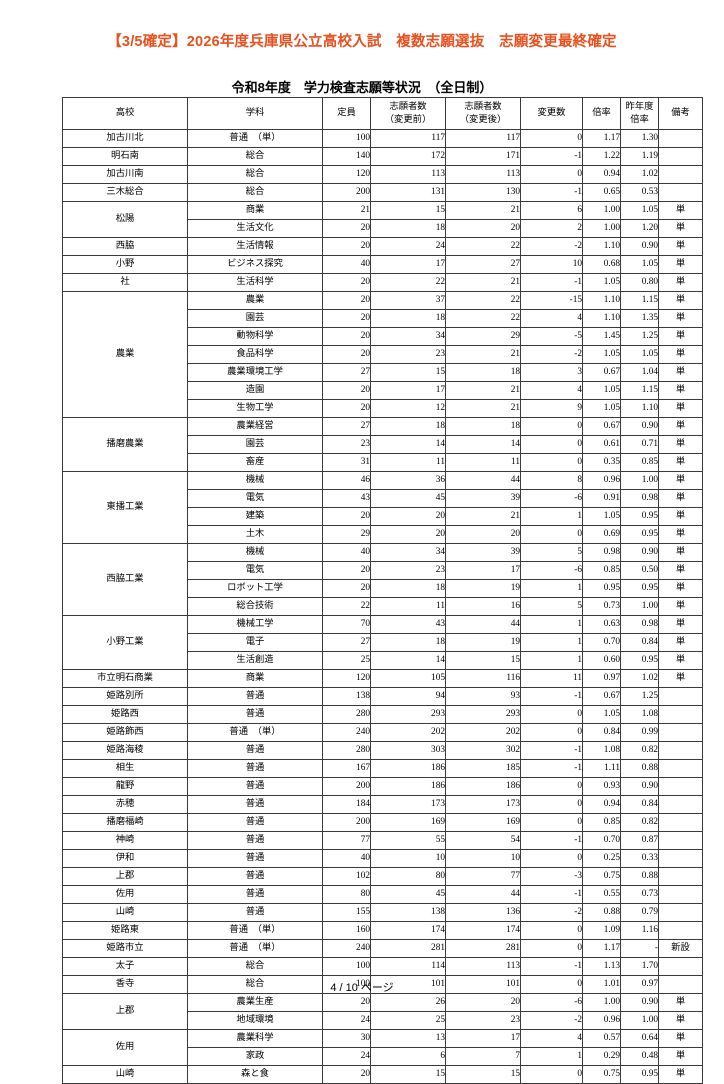  What do you see at coordinates (255, 660) in the screenshot?
I see `cell-course: 生活創造` at bounding box center [255, 660].